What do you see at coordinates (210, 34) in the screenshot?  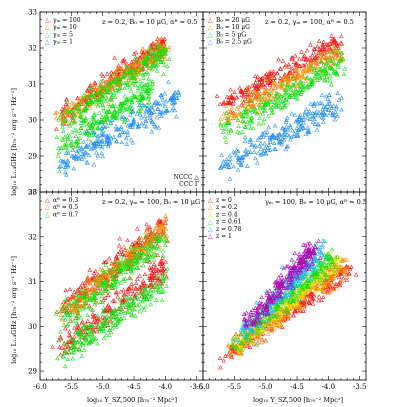 I see `legend-marker: △` at bounding box center [210, 34].